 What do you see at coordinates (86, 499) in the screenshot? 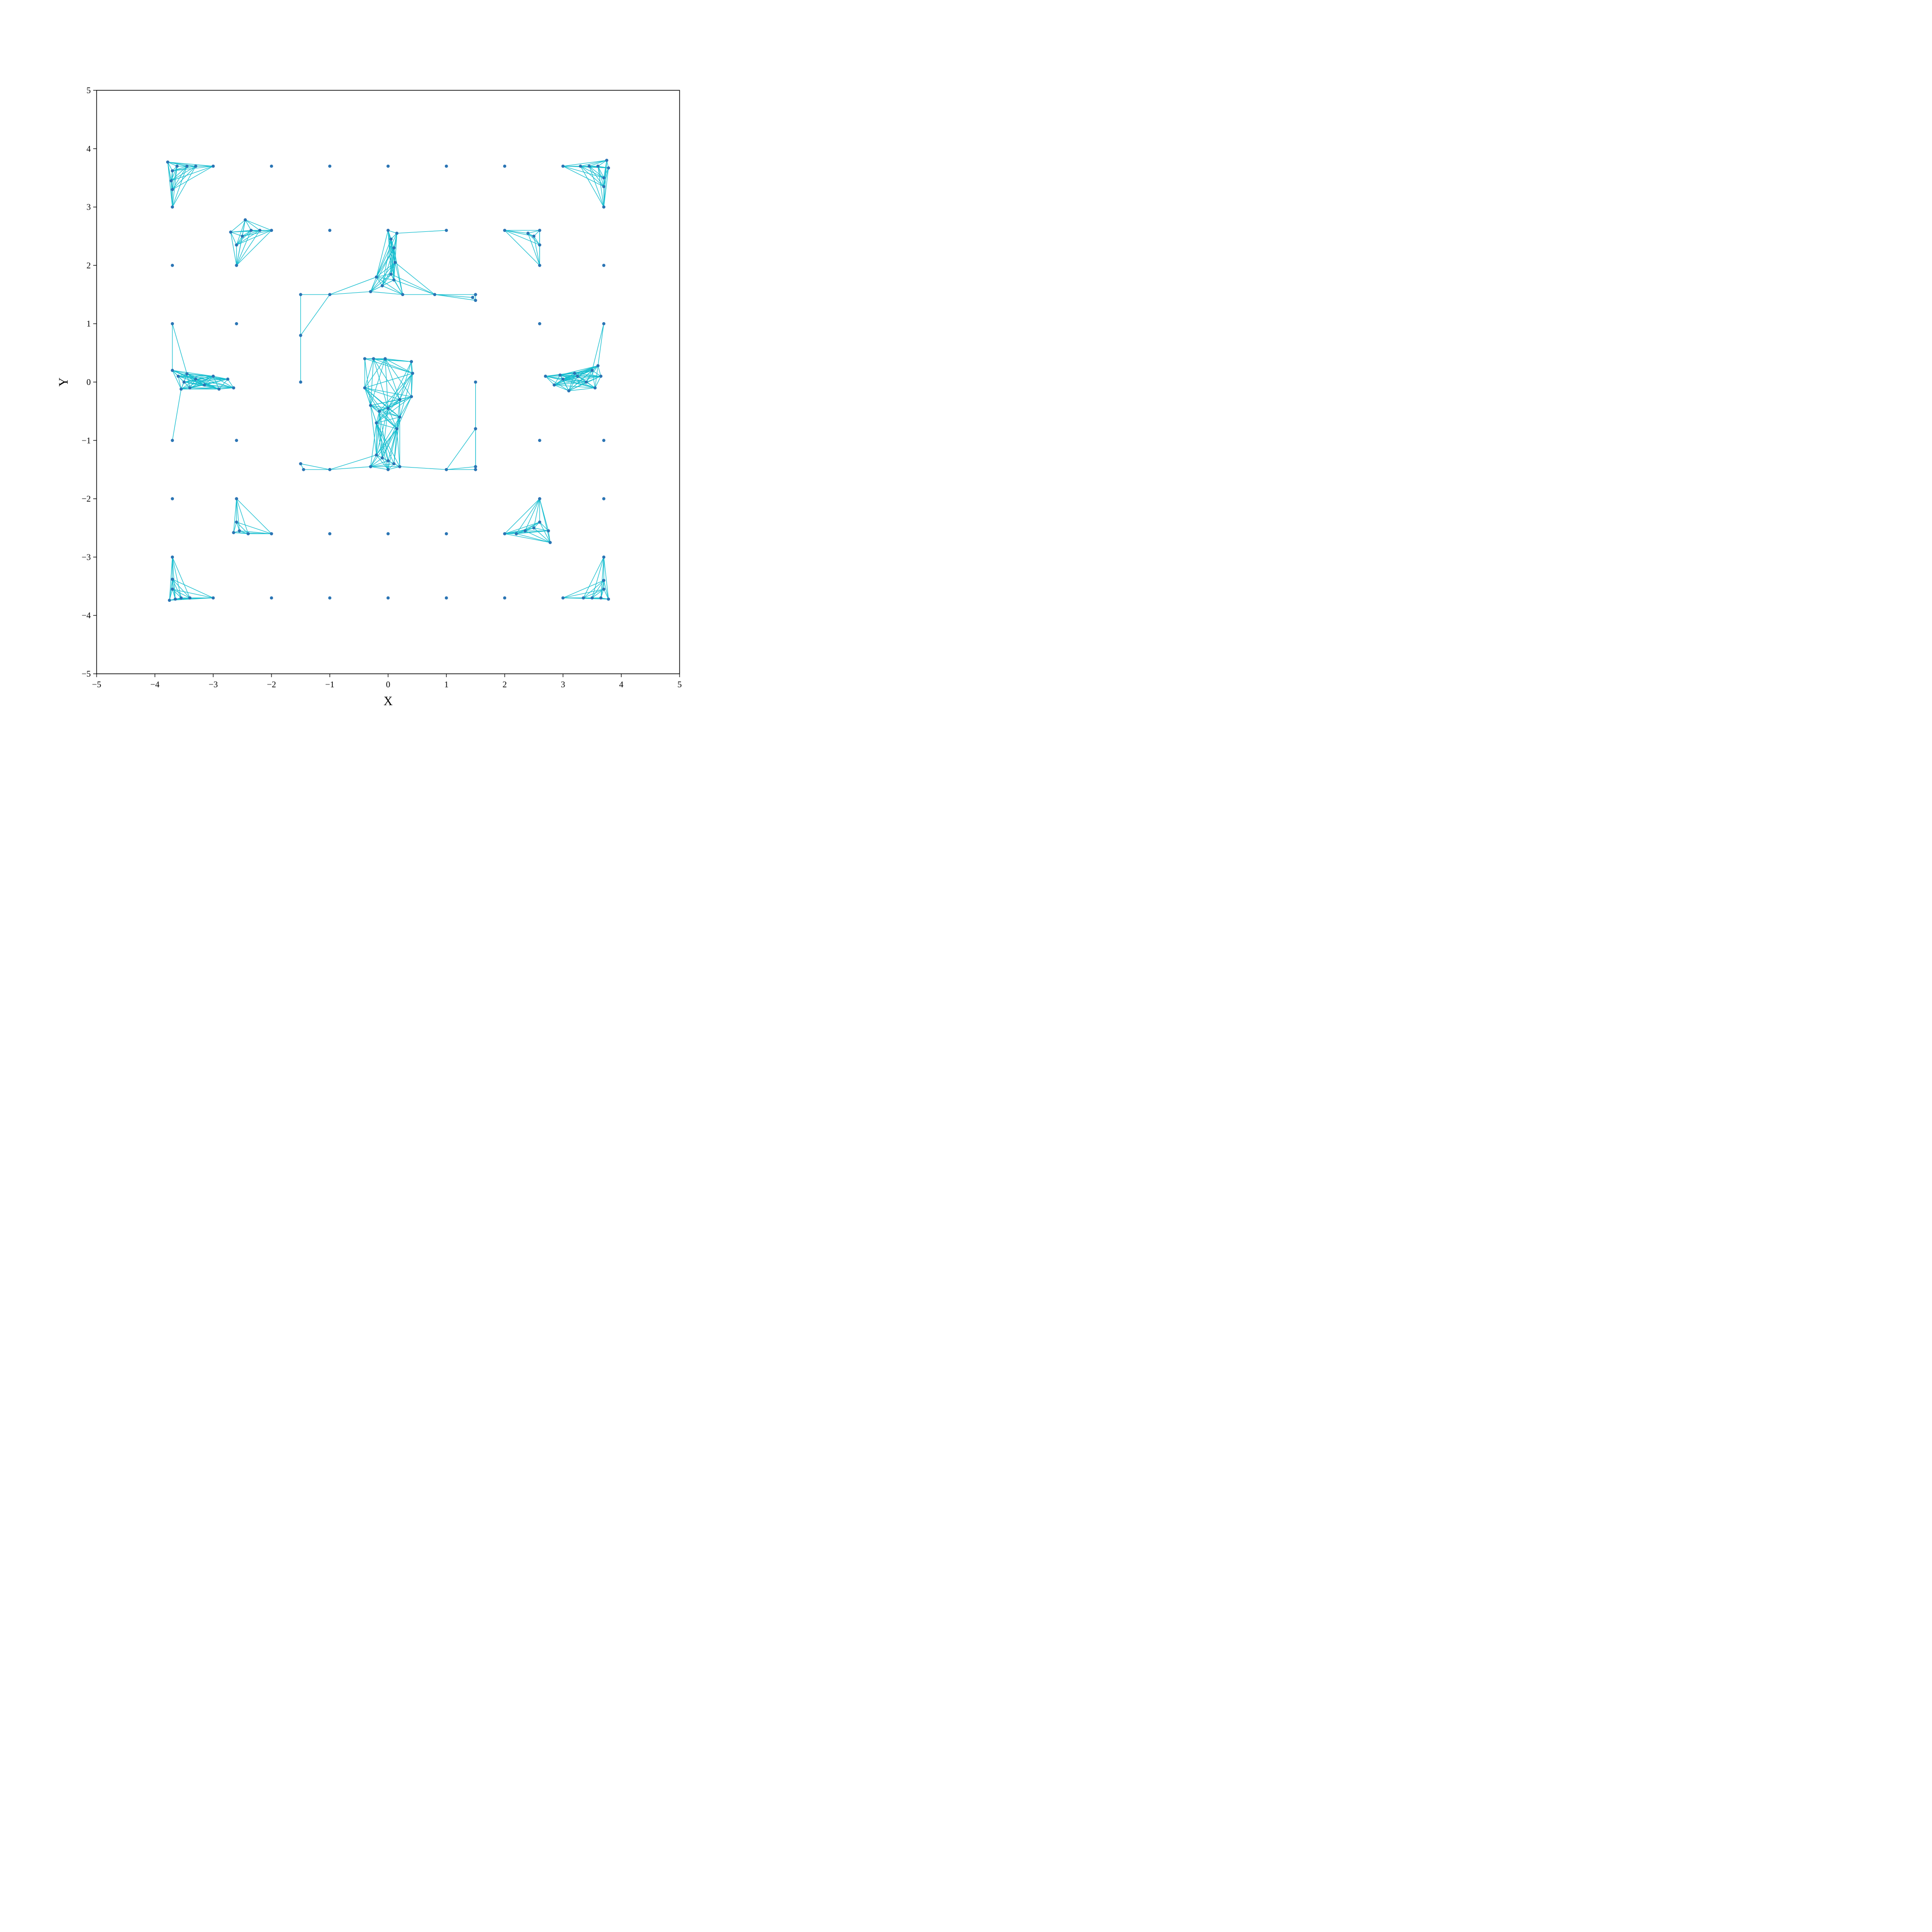
I see `y-tick-label: −2` at bounding box center [86, 499].